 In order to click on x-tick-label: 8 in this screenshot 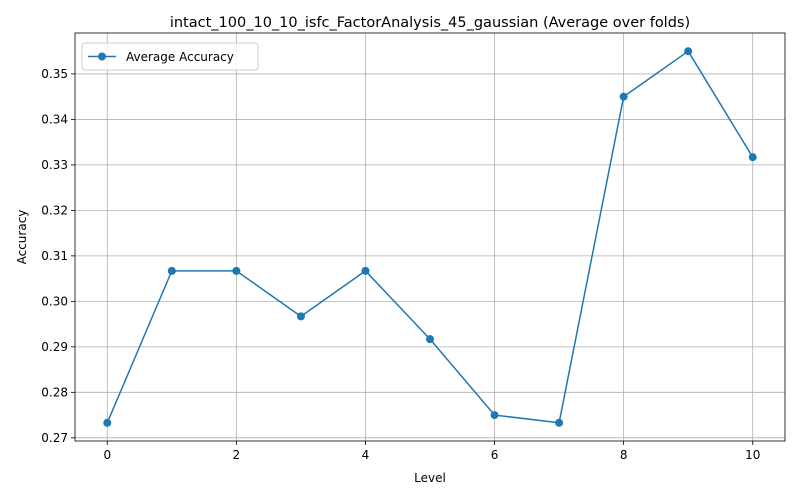, I will do `click(624, 455)`.